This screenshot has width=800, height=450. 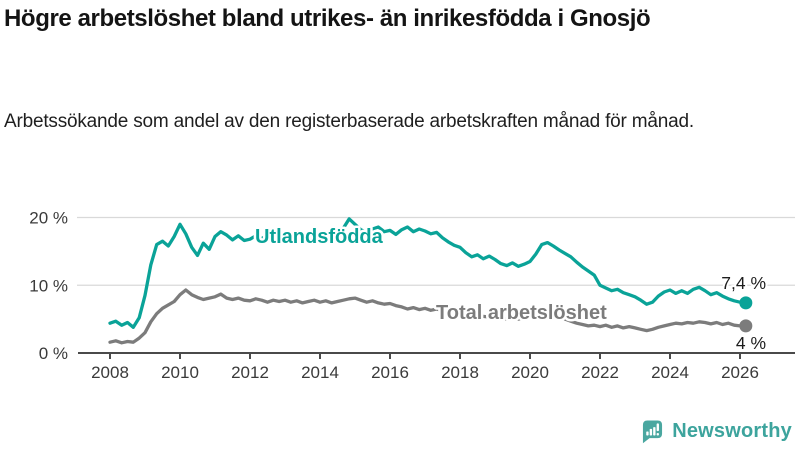 What do you see at coordinates (428, 316) in the screenshot?
I see `total-line` at bounding box center [428, 316].